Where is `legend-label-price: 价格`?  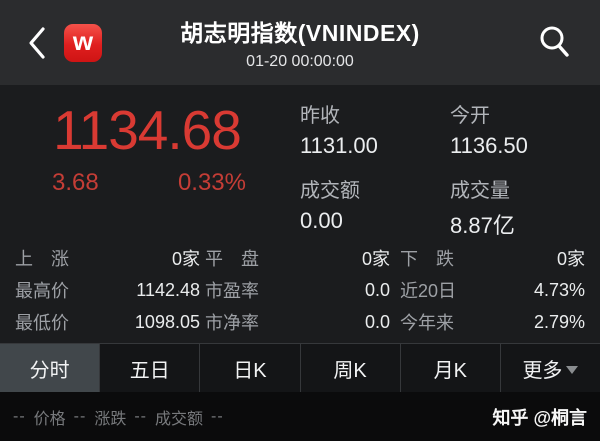 legend-label-price: 价格 is located at coordinates (49, 419).